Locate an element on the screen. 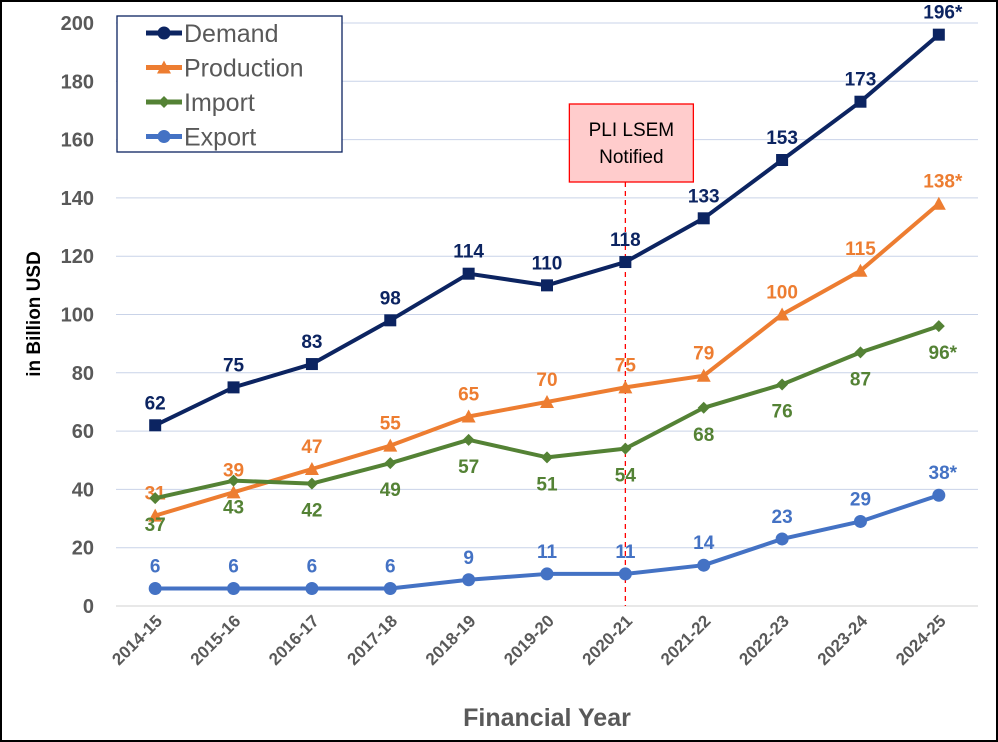 The height and width of the screenshot is (742, 998). x-tick-label: 2019-20 is located at coordinates (529, 640).